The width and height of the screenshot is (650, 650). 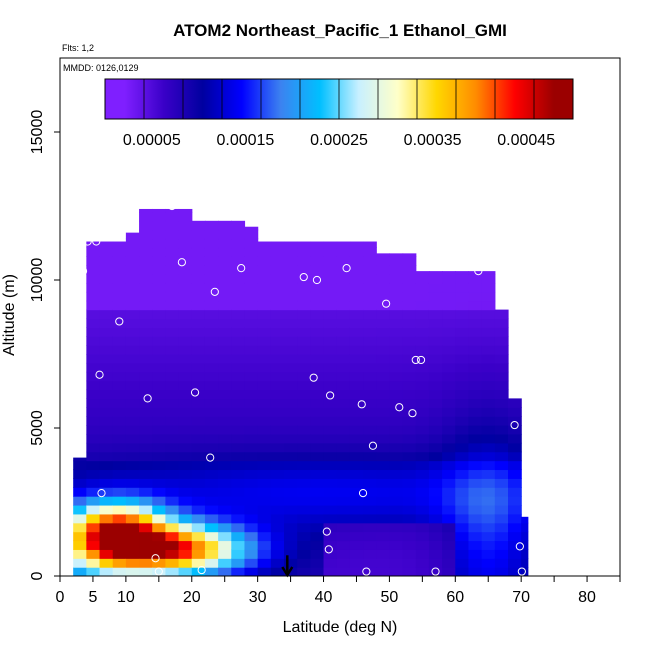 I want to click on x-tick-label: 60, so click(x=455, y=597).